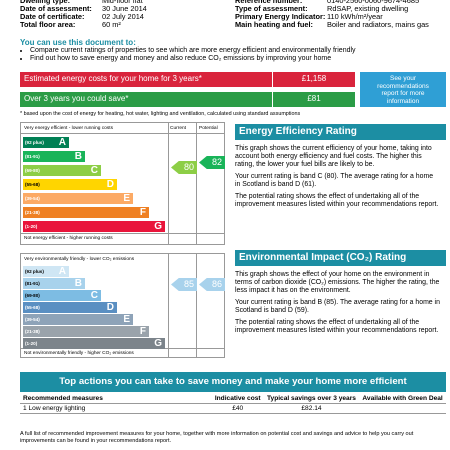 The image size is (450, 450). Describe the element at coordinates (274, 24) in the screenshot. I see `detail-label: Main heating and fuel:` at that location.